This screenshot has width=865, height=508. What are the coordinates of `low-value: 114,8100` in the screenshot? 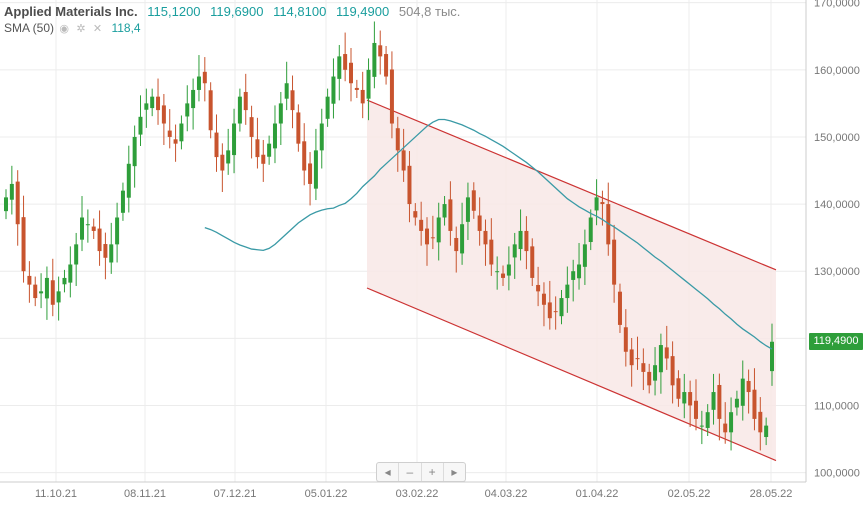 It's located at (300, 11).